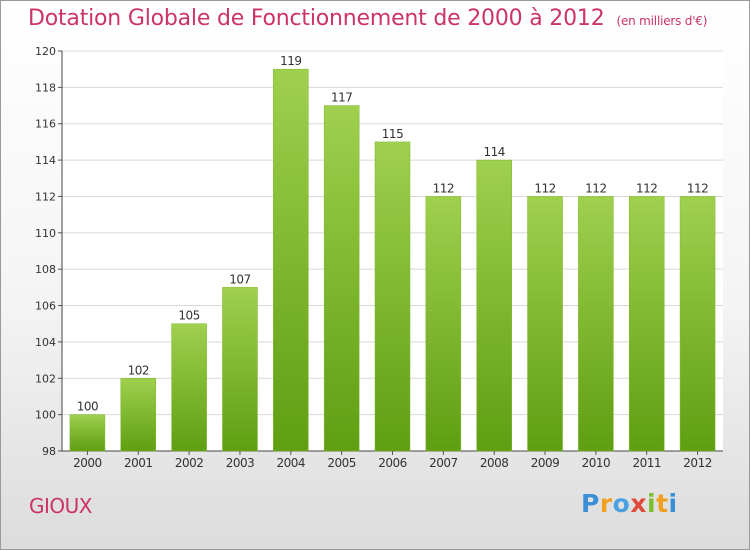  I want to click on x-tick-label: 2012, so click(697, 463).